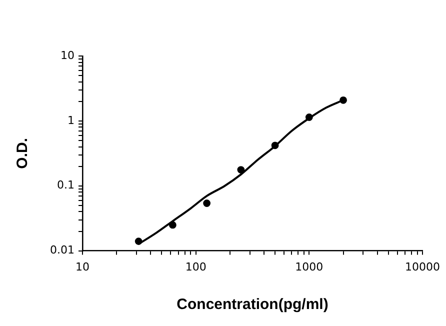 The width and height of the screenshot is (446, 326). Describe the element at coordinates (252, 305) in the screenshot. I see `x-axis-title: Concentration(pg/ml)` at that location.